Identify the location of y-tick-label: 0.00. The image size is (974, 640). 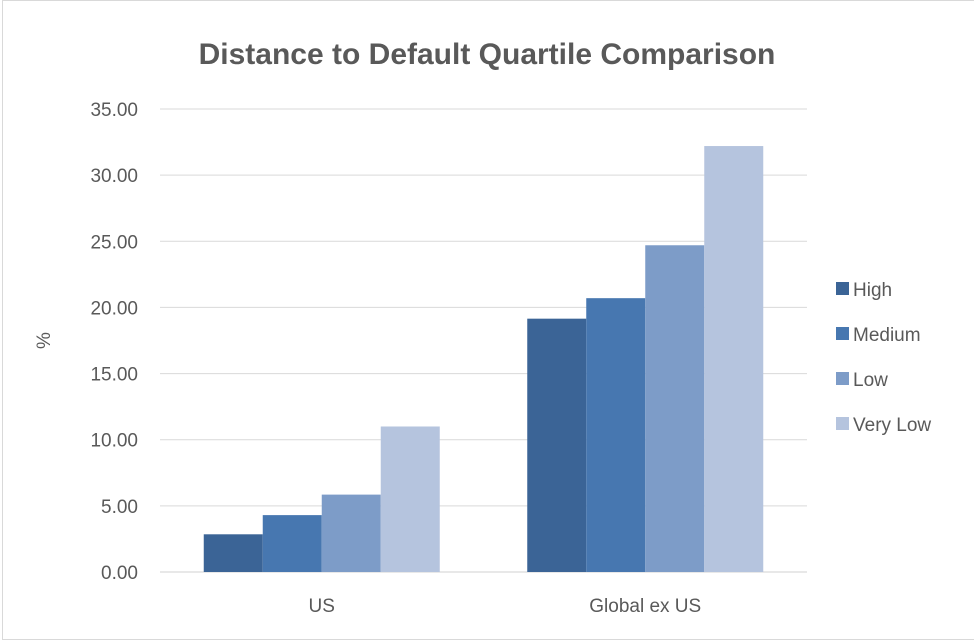
(119, 573).